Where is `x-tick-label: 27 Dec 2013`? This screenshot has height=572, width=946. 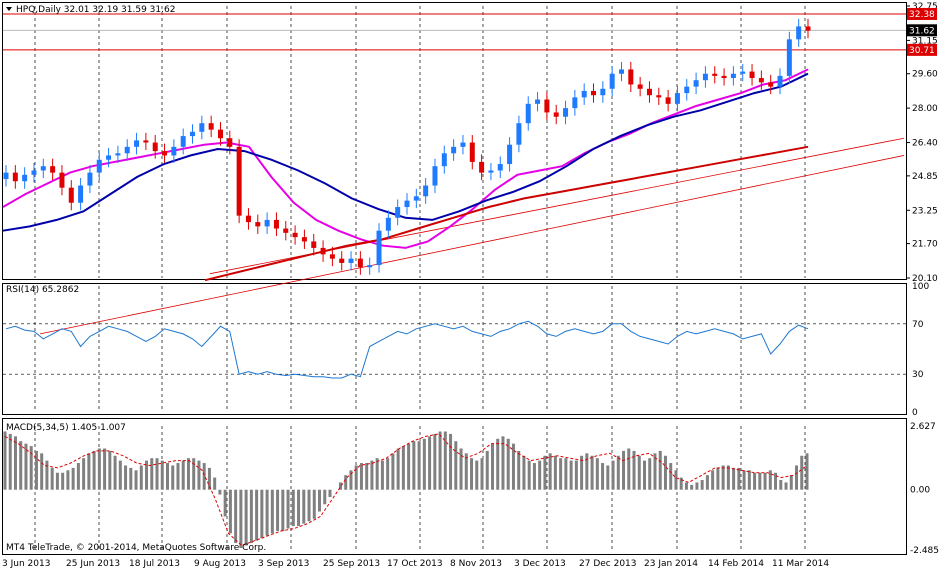
x-tick-label: 27 Dec 2013 is located at coordinates (608, 564).